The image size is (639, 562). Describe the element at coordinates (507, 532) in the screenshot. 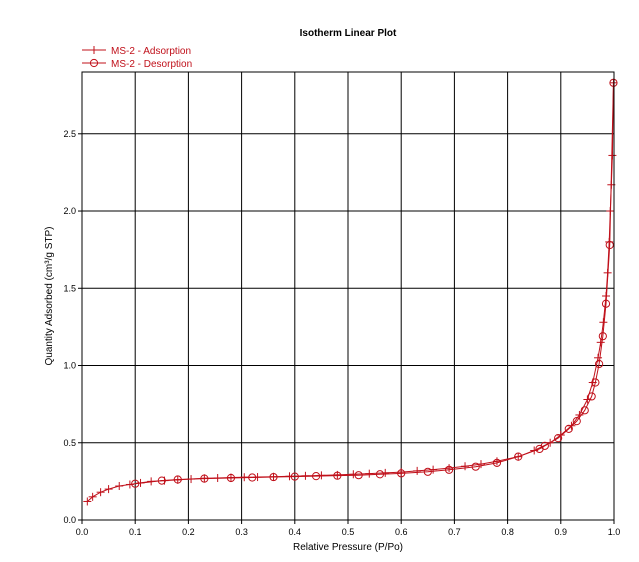

I see `x-tick-label: 0.8` at that location.